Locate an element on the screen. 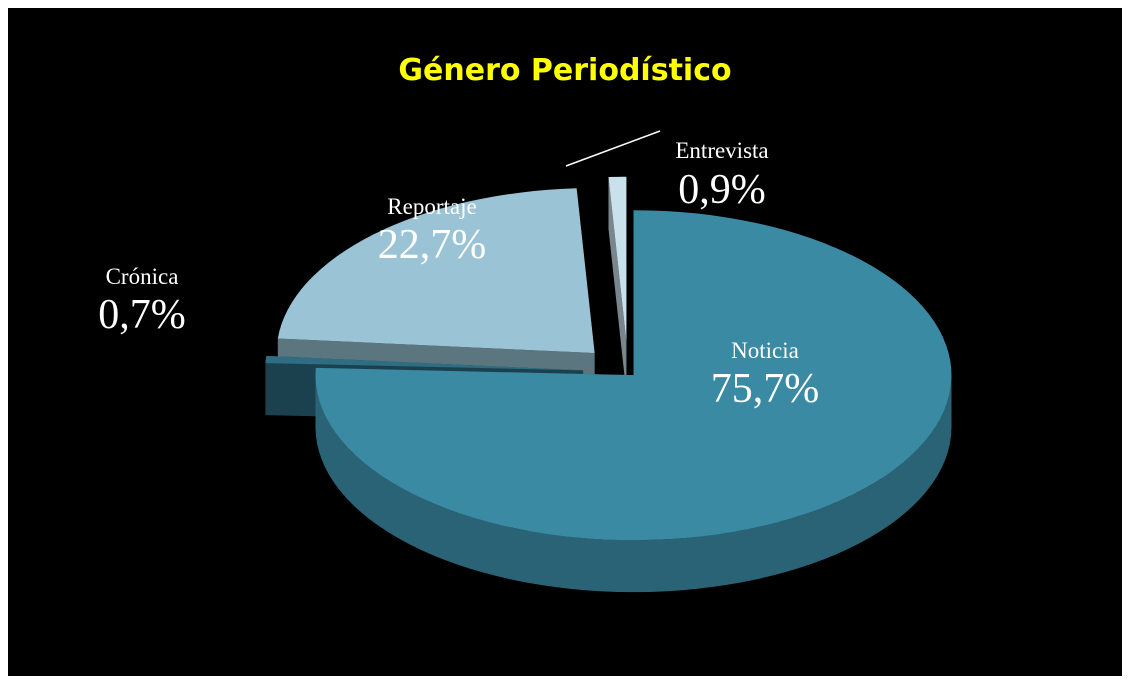 This screenshot has width=1130, height=686. slice-wall is located at coordinates (617, 285).